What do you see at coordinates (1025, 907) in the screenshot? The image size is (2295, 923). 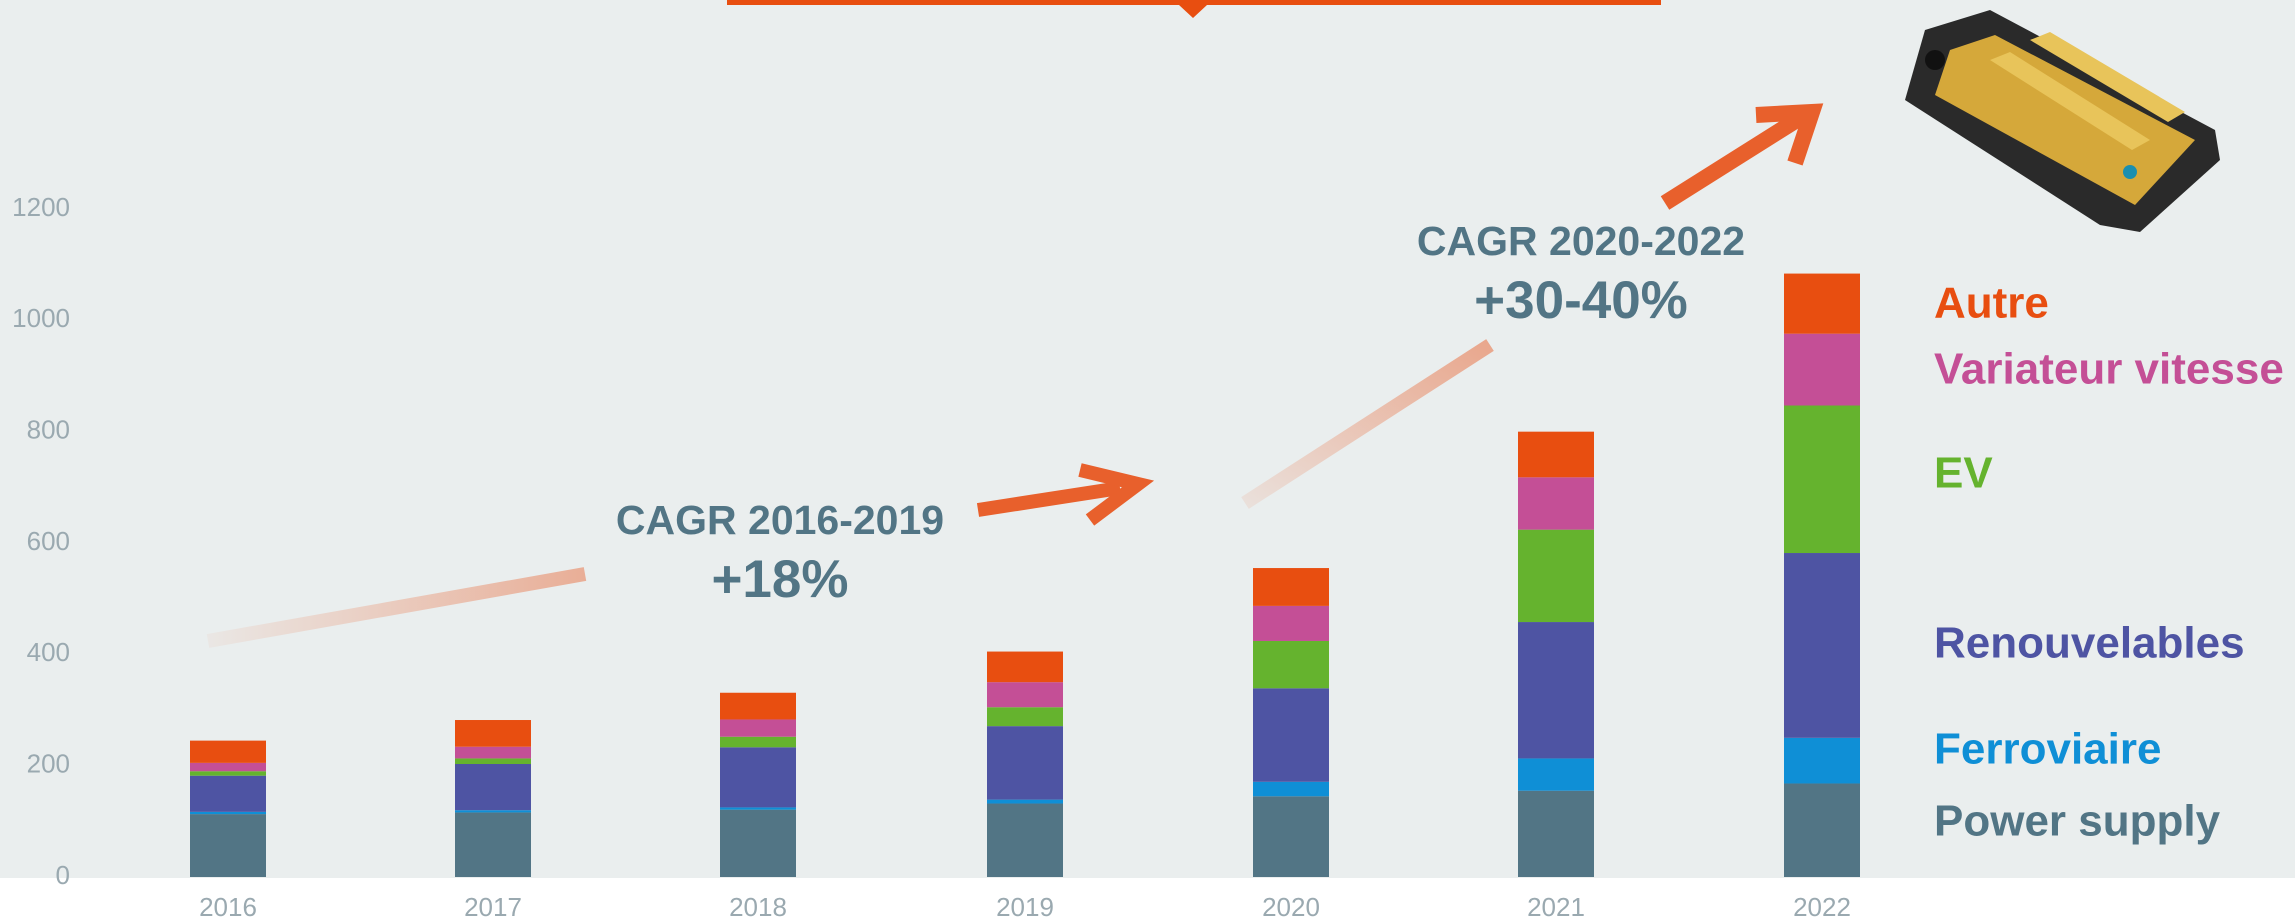 I see `x-tick-label: 2019` at bounding box center [1025, 907].